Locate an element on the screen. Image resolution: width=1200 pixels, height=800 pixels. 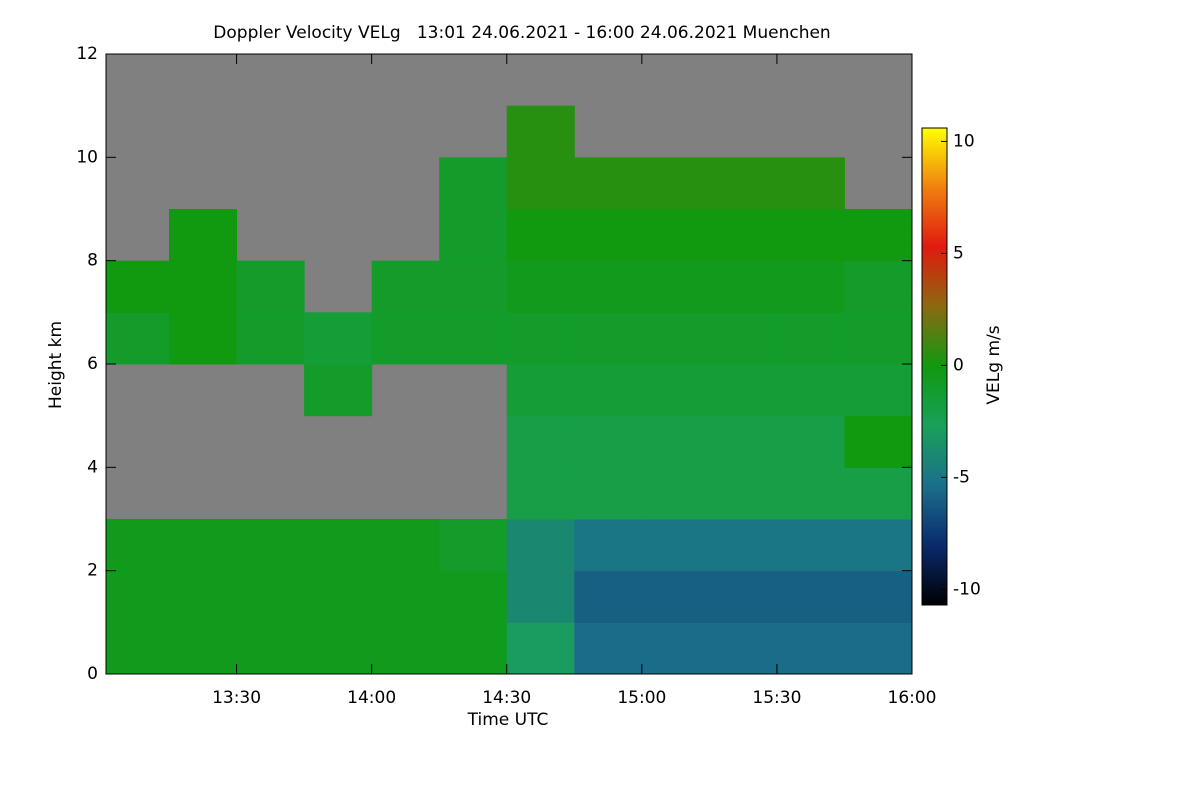
colorbar-tick-label: -10 is located at coordinates (967, 589).